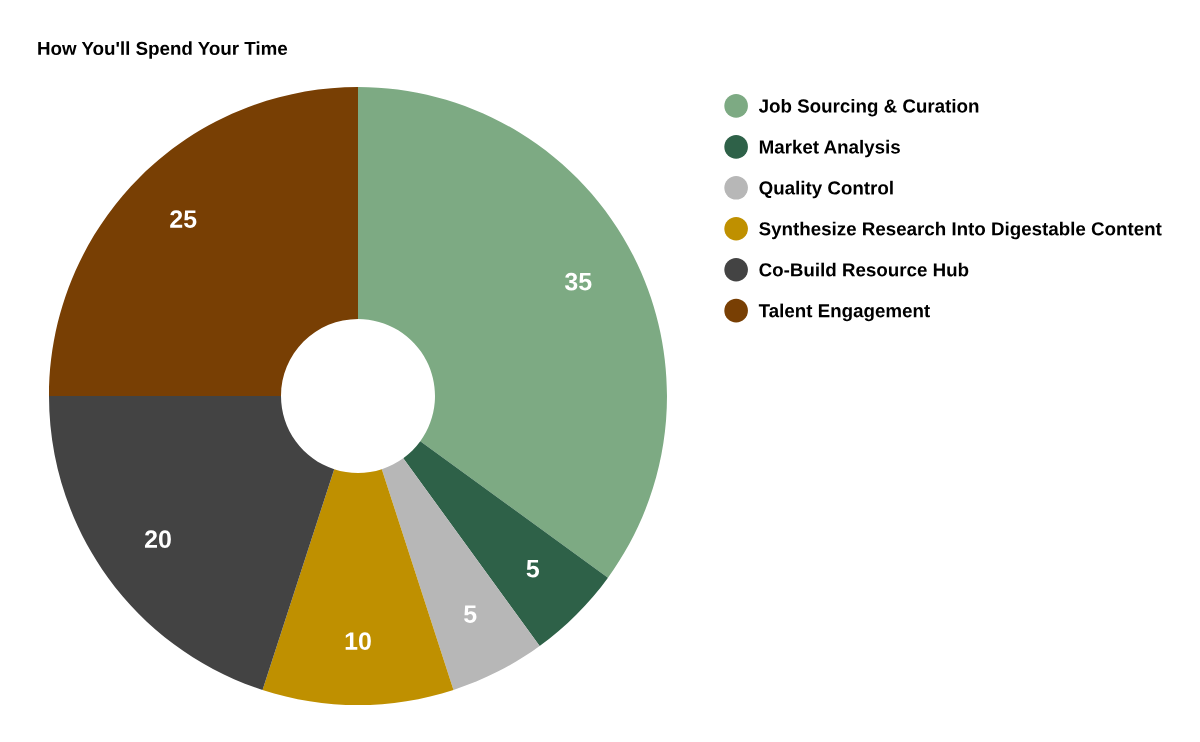 The height and width of the screenshot is (742, 1200). What do you see at coordinates (864, 269) in the screenshot?
I see `legend-label: Co-Build Resource Hub` at bounding box center [864, 269].